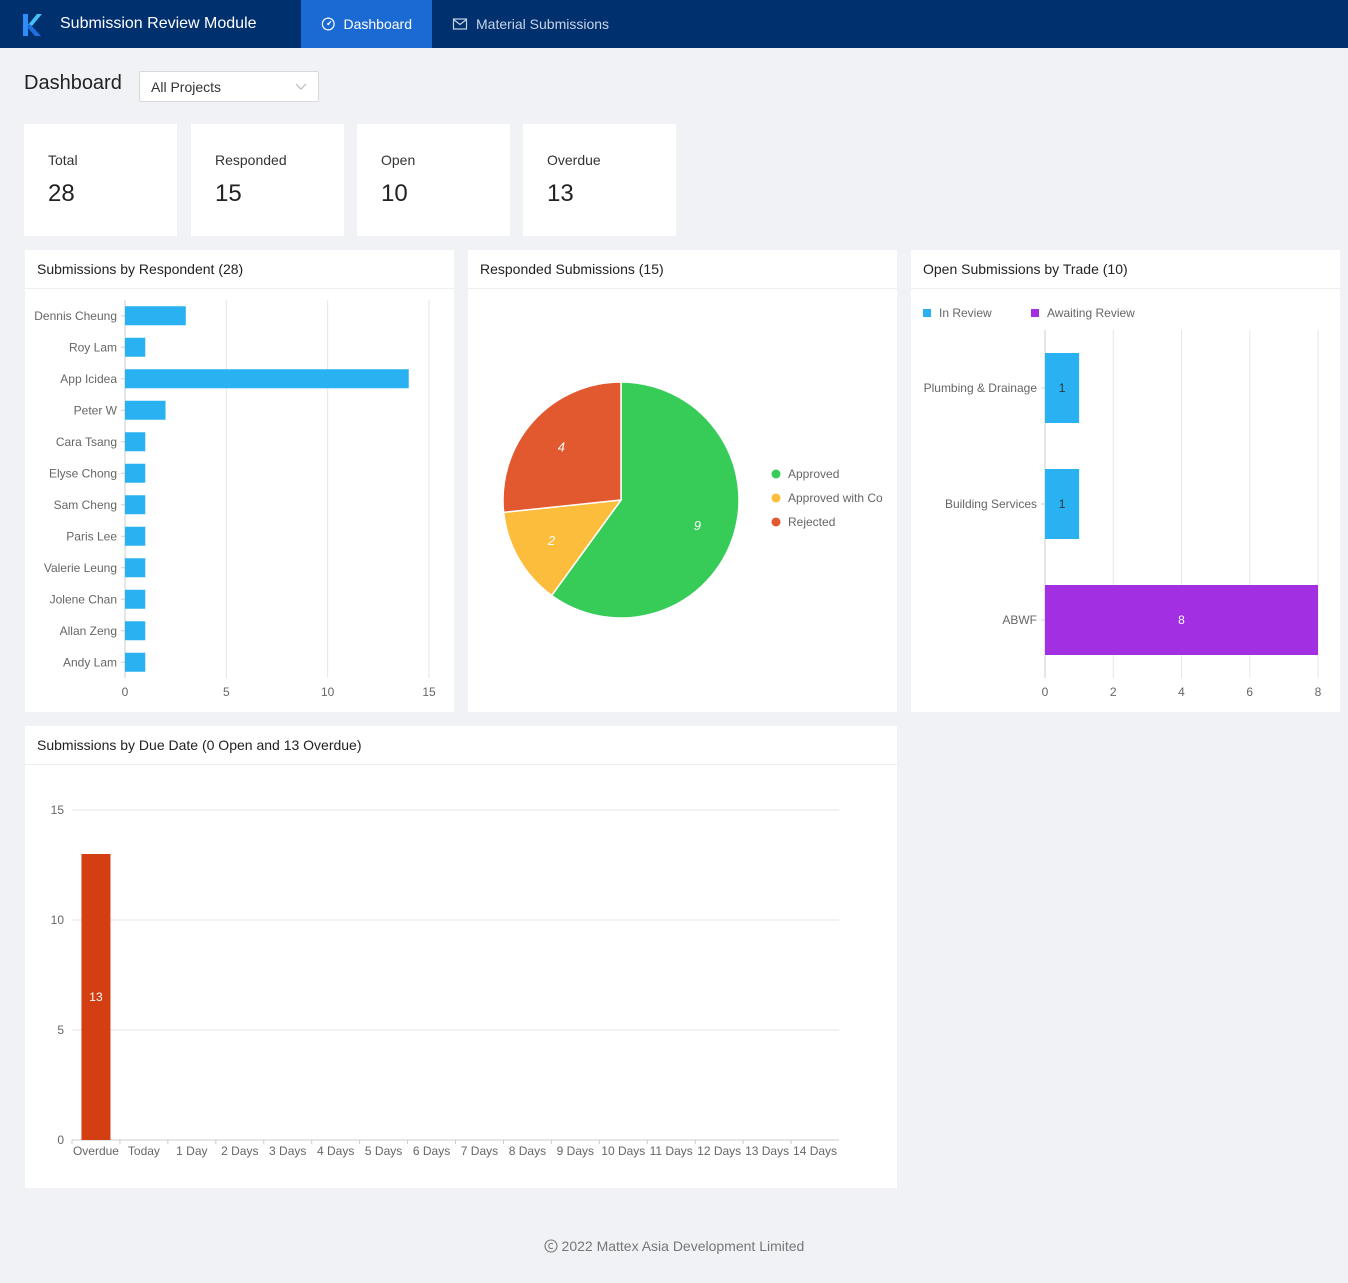 The width and height of the screenshot is (1348, 1283). What do you see at coordinates (61, 193) in the screenshot?
I see `stat-value: 28` at bounding box center [61, 193].